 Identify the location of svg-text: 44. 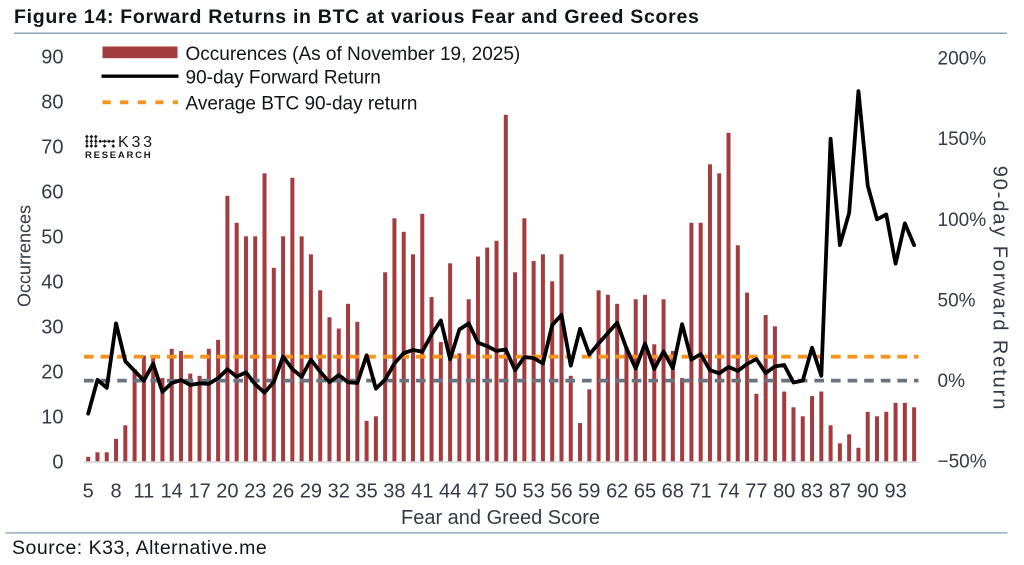
(450, 492).